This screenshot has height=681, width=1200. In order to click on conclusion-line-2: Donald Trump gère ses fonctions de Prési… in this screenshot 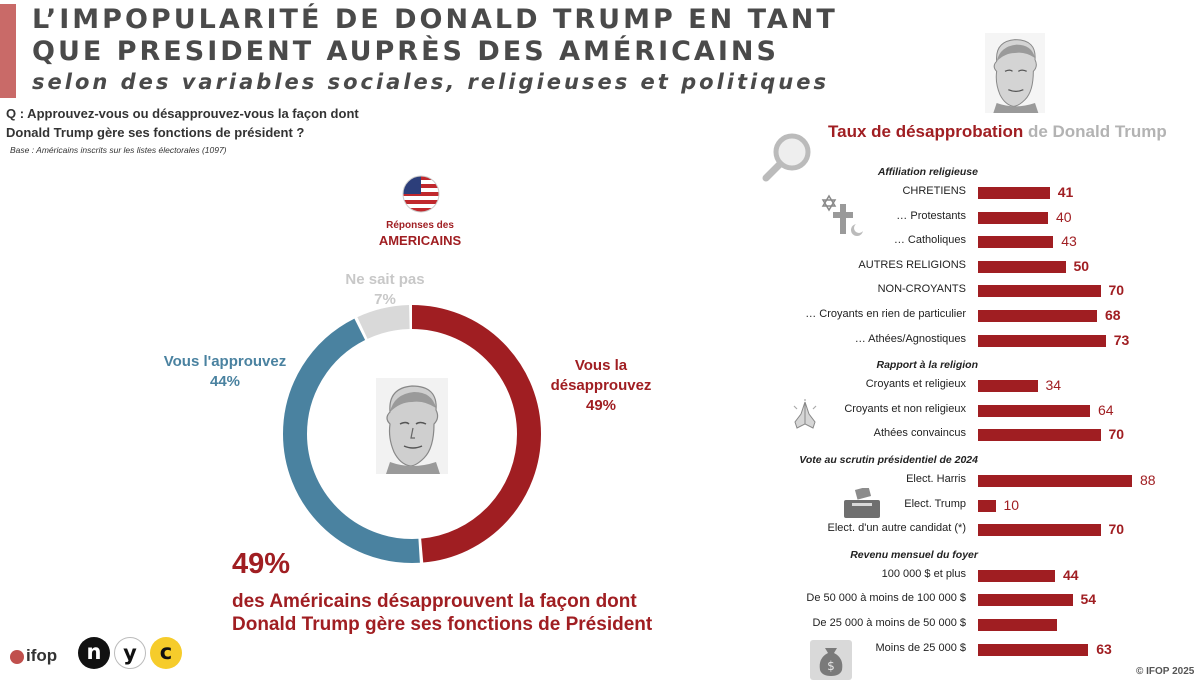, I will do `click(442, 624)`.